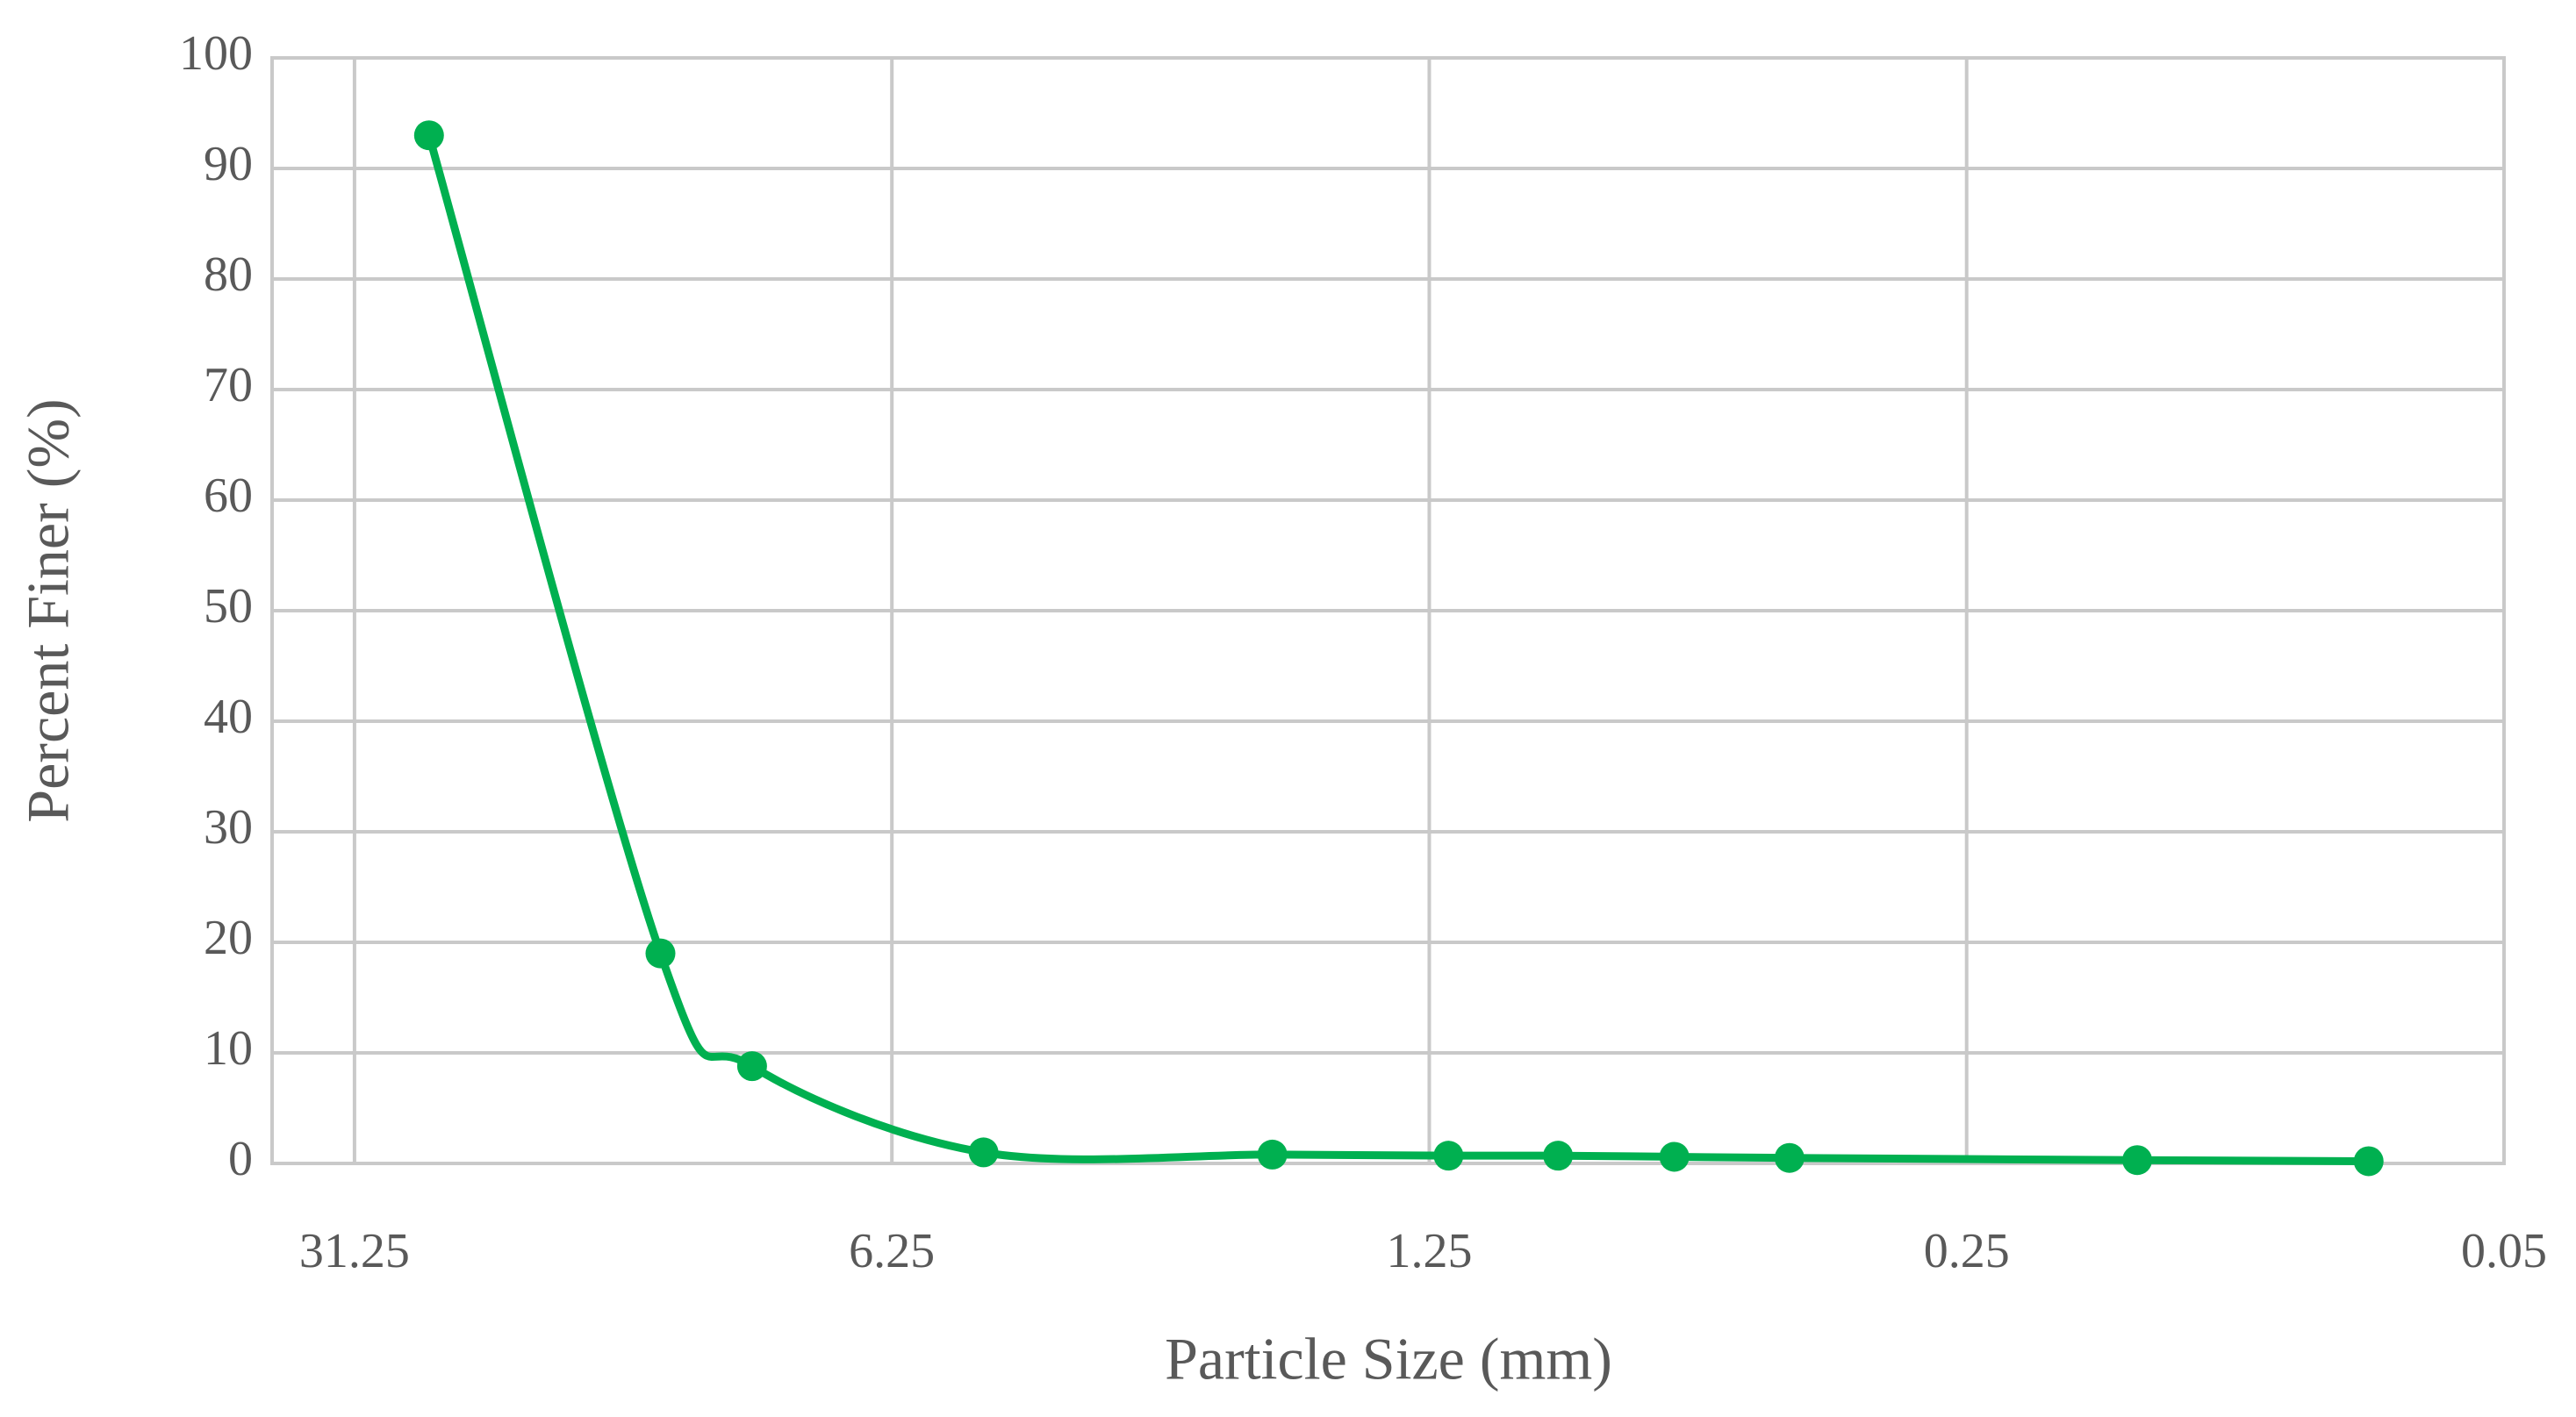 The image size is (2576, 1417). I want to click on y-tick-label: 10, so click(228, 1048).